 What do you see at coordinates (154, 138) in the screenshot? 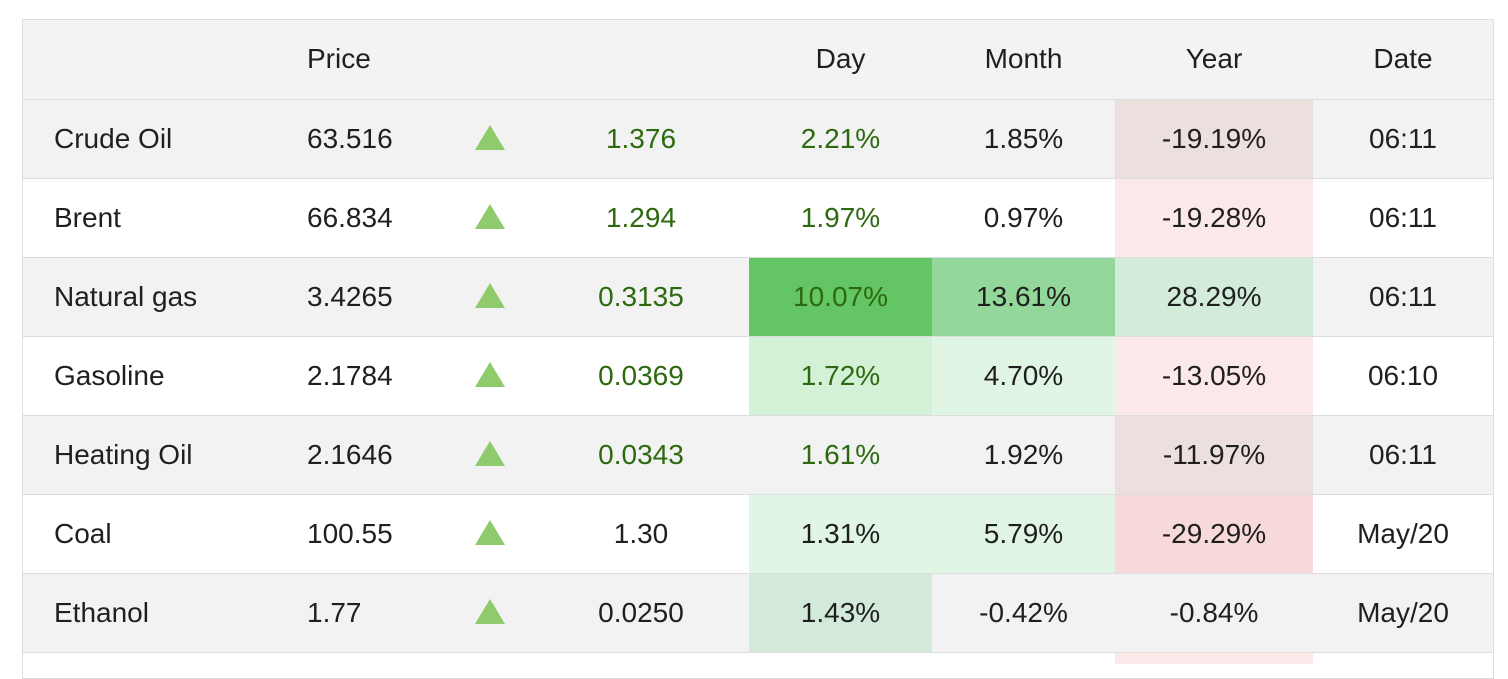
I see `commodity-name-link: Crude Oil` at bounding box center [154, 138].